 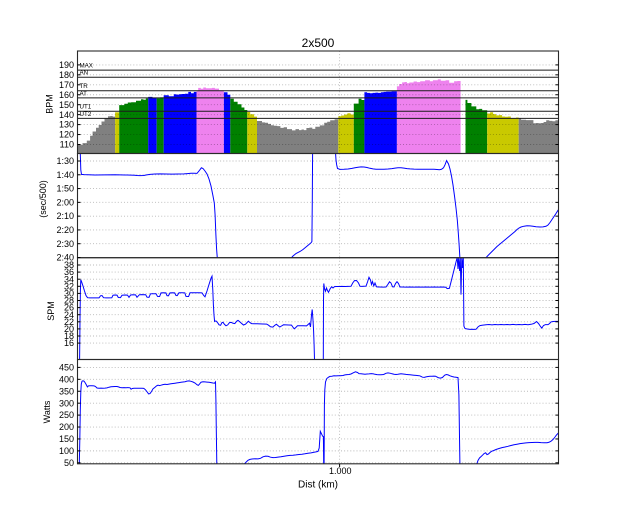 I want to click on svg-text: 1:30, so click(x=65, y=161).